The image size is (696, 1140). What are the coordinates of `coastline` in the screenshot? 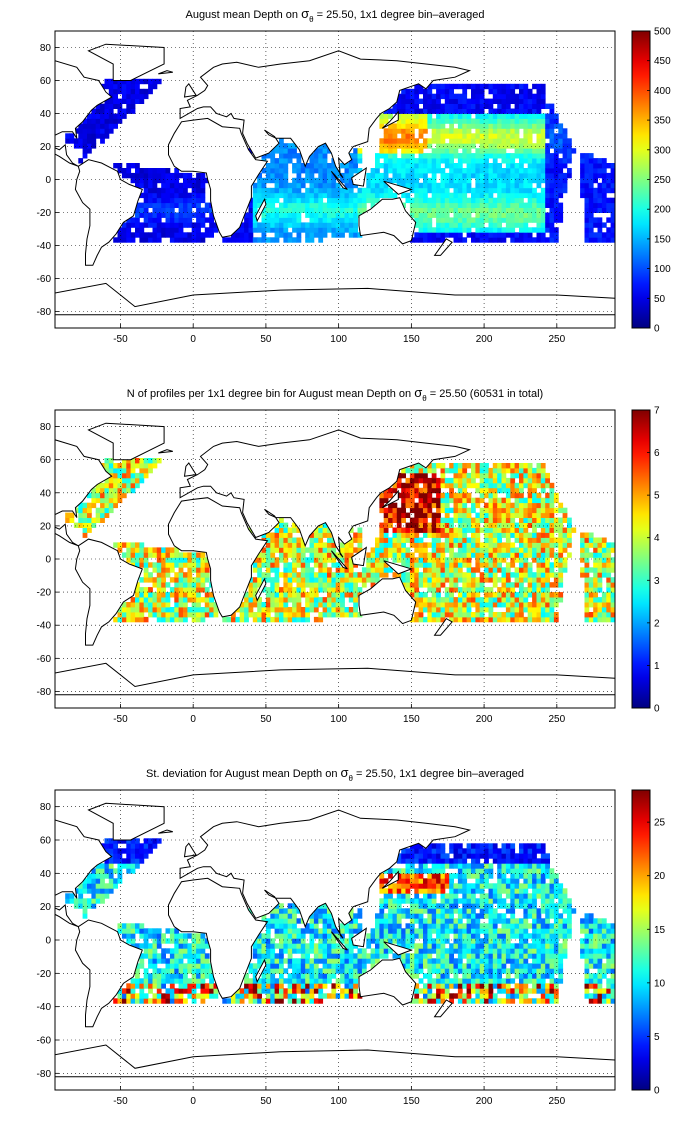 It's located at (387, 221).